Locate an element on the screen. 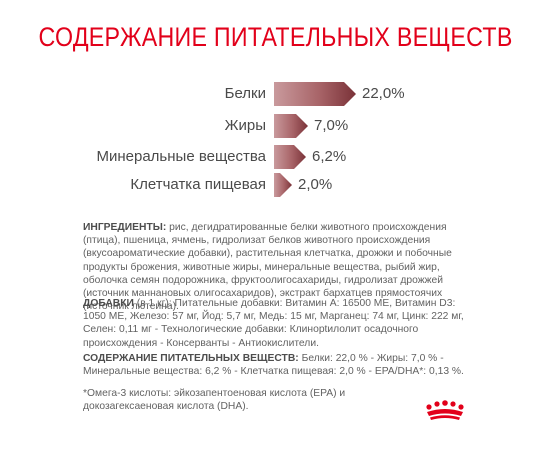 The height and width of the screenshot is (450, 550). ingredients-label: ИНГРЕДИЕНТЫ: is located at coordinates (125, 227).